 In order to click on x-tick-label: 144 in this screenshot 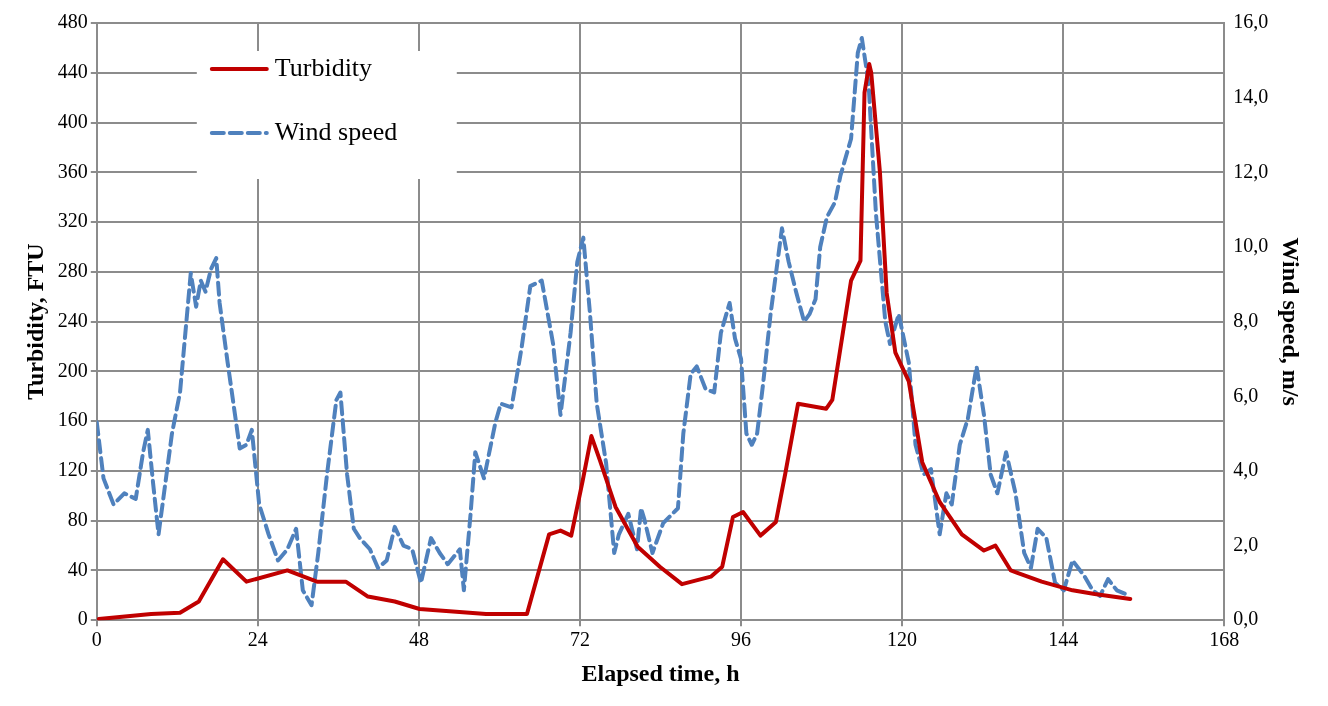, I will do `click(1063, 639)`.